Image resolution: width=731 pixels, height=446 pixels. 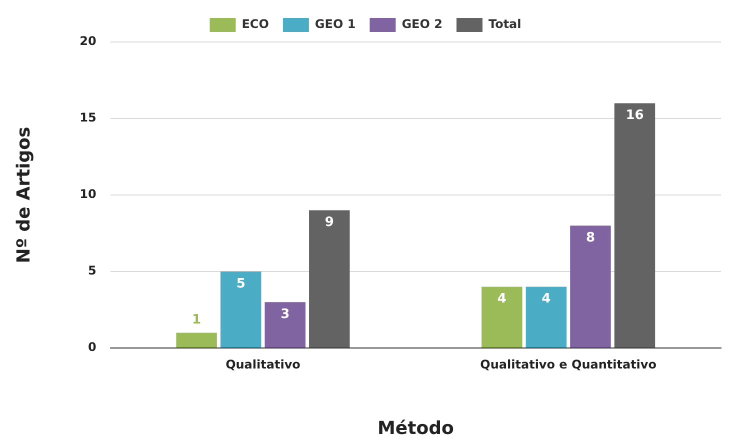 I want to click on y-tick-label: 15, so click(x=88, y=117).